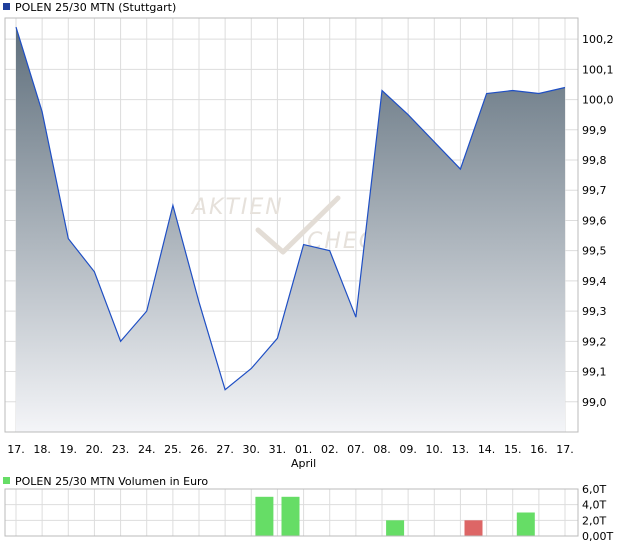 The height and width of the screenshot is (546, 620). What do you see at coordinates (594, 341) in the screenshot?
I see `y-tick-label: 99,2` at bounding box center [594, 341].